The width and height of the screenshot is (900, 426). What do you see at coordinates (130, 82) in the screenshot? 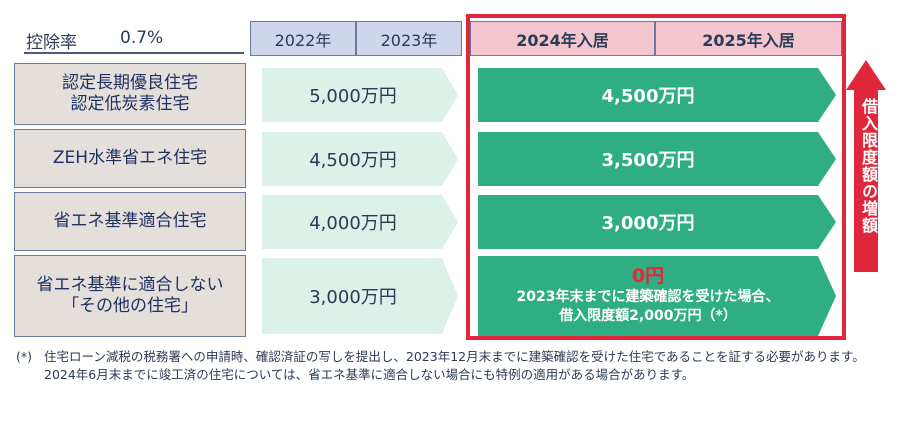
I see `row-label-line: 認定長期優良住宅` at bounding box center [130, 82].